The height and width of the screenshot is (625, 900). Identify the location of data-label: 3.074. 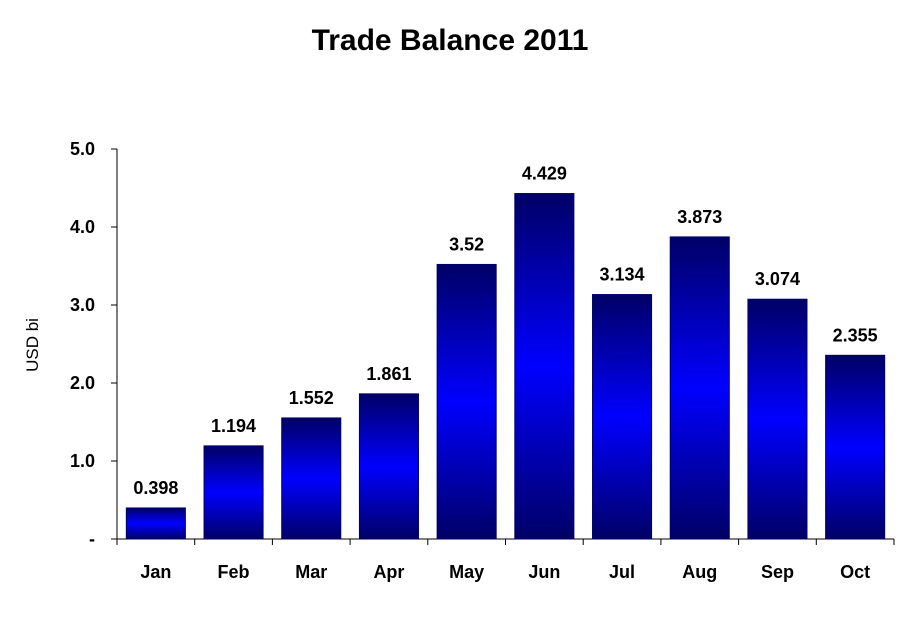
(777, 279).